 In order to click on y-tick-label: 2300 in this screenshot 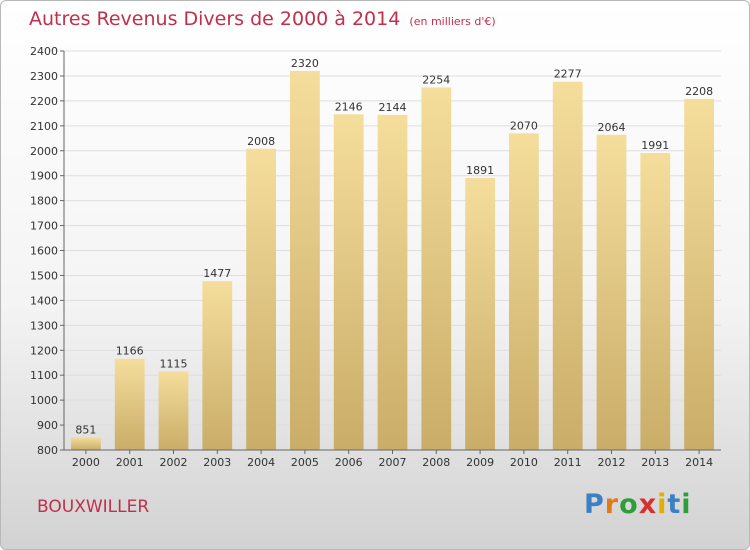, I will do `click(44, 76)`.